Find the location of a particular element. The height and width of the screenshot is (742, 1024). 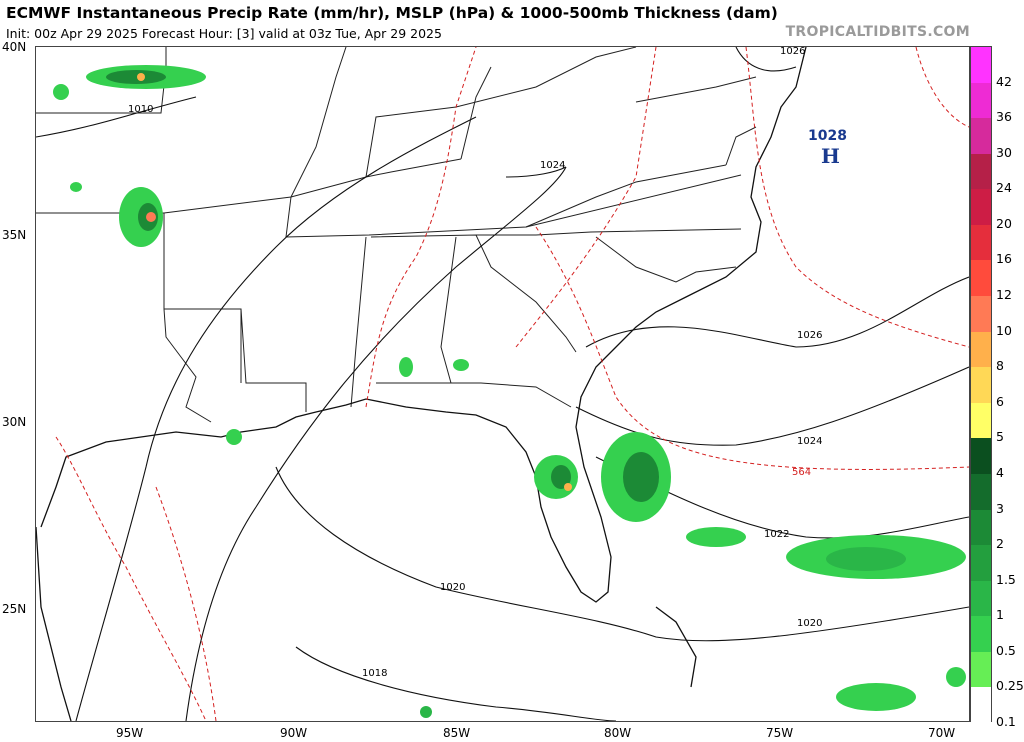

colorbar-label: 36 is located at coordinates (1004, 117).